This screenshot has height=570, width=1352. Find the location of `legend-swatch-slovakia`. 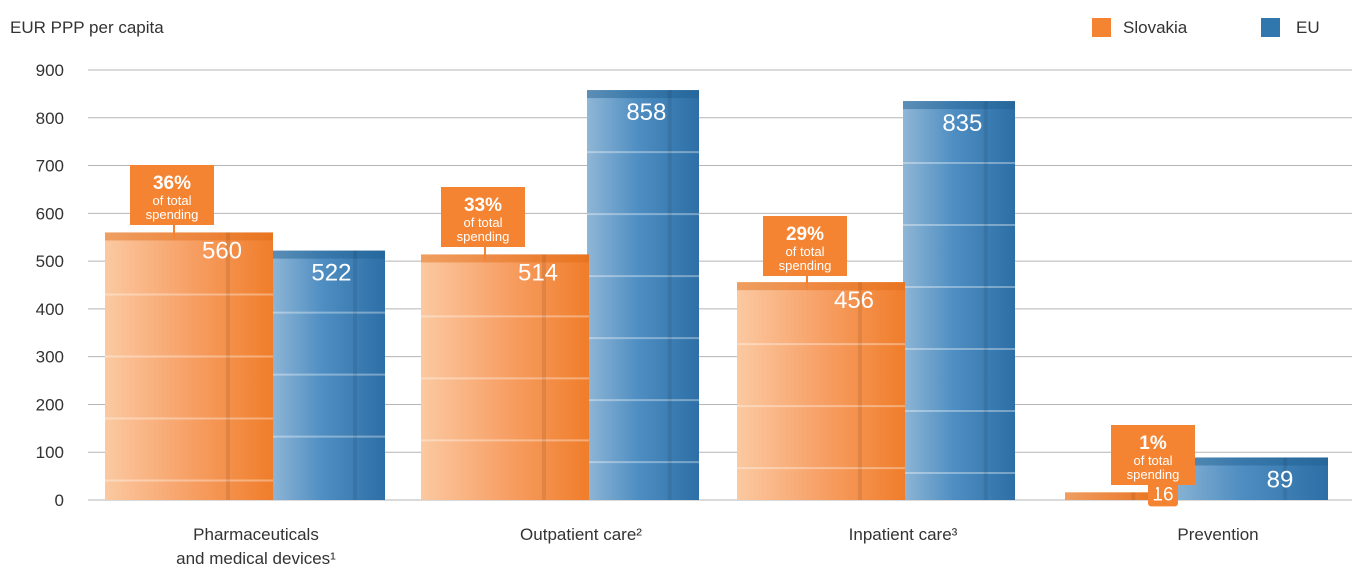

legend-swatch-slovakia is located at coordinates (1101, 27).